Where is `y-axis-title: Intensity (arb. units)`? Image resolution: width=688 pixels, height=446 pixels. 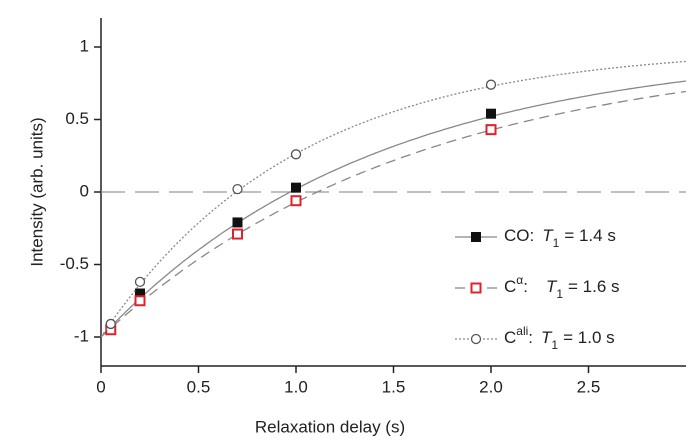
y-axis-title: Intensity (arb. units) is located at coordinates (36, 191).